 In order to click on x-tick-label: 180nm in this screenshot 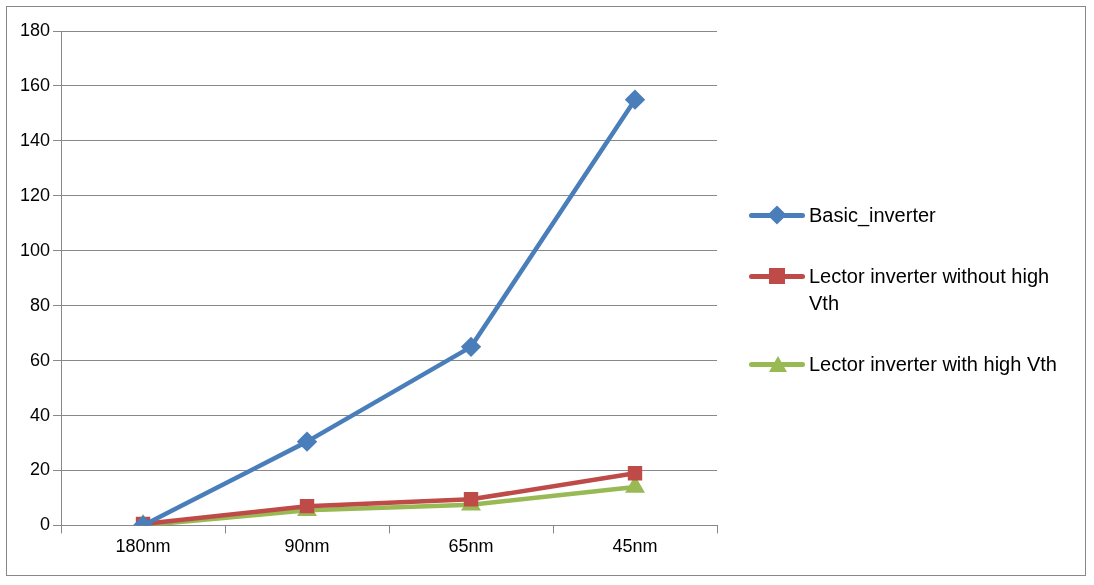, I will do `click(143, 546)`.